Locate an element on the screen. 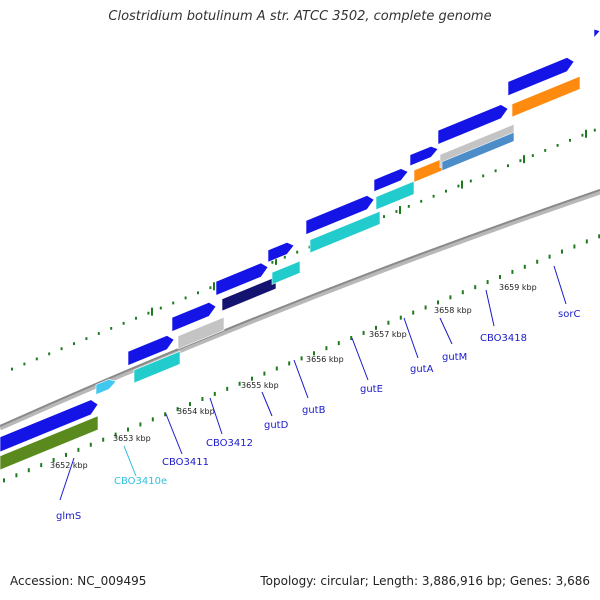 Image resolution: width=600 pixels, height=600 pixels. gene-label: CBO3412 is located at coordinates (229, 443).